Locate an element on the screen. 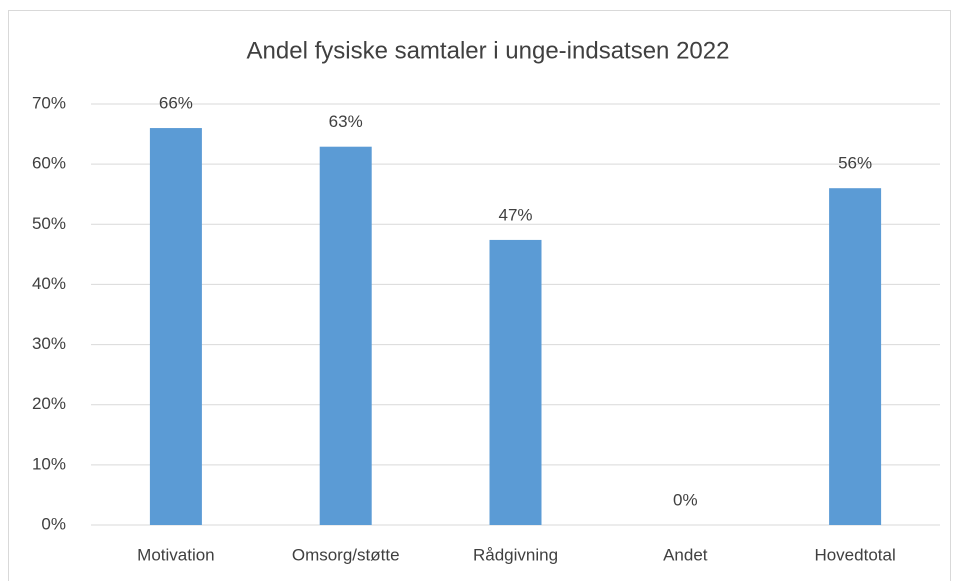 The width and height of the screenshot is (959, 586). data-label: 63% is located at coordinates (346, 121).